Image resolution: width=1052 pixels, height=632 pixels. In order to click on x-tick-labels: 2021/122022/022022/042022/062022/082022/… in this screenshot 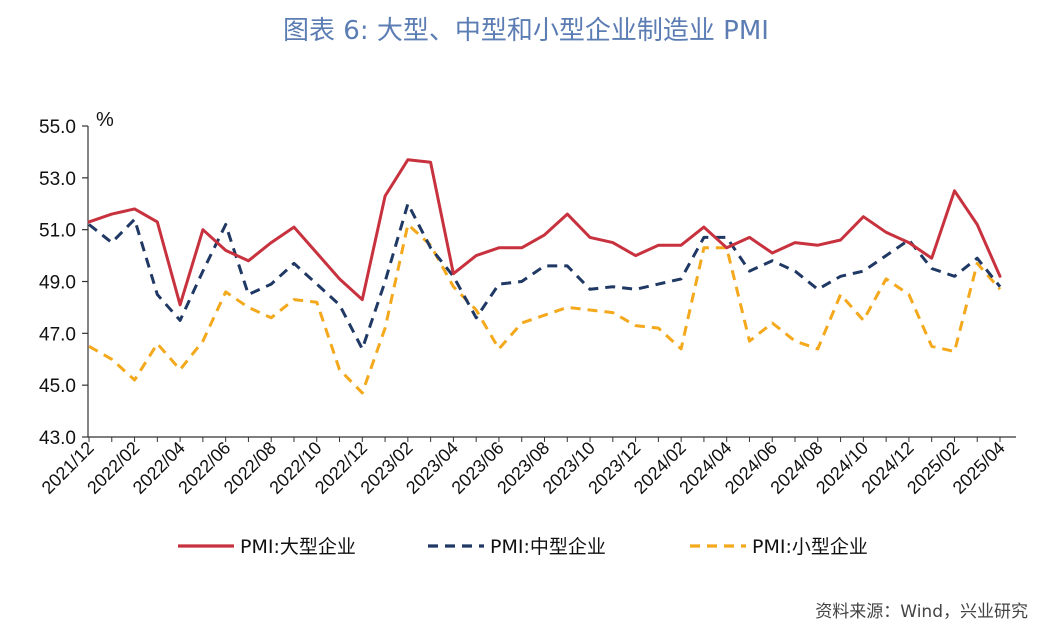, I will do `click(523, 468)`.